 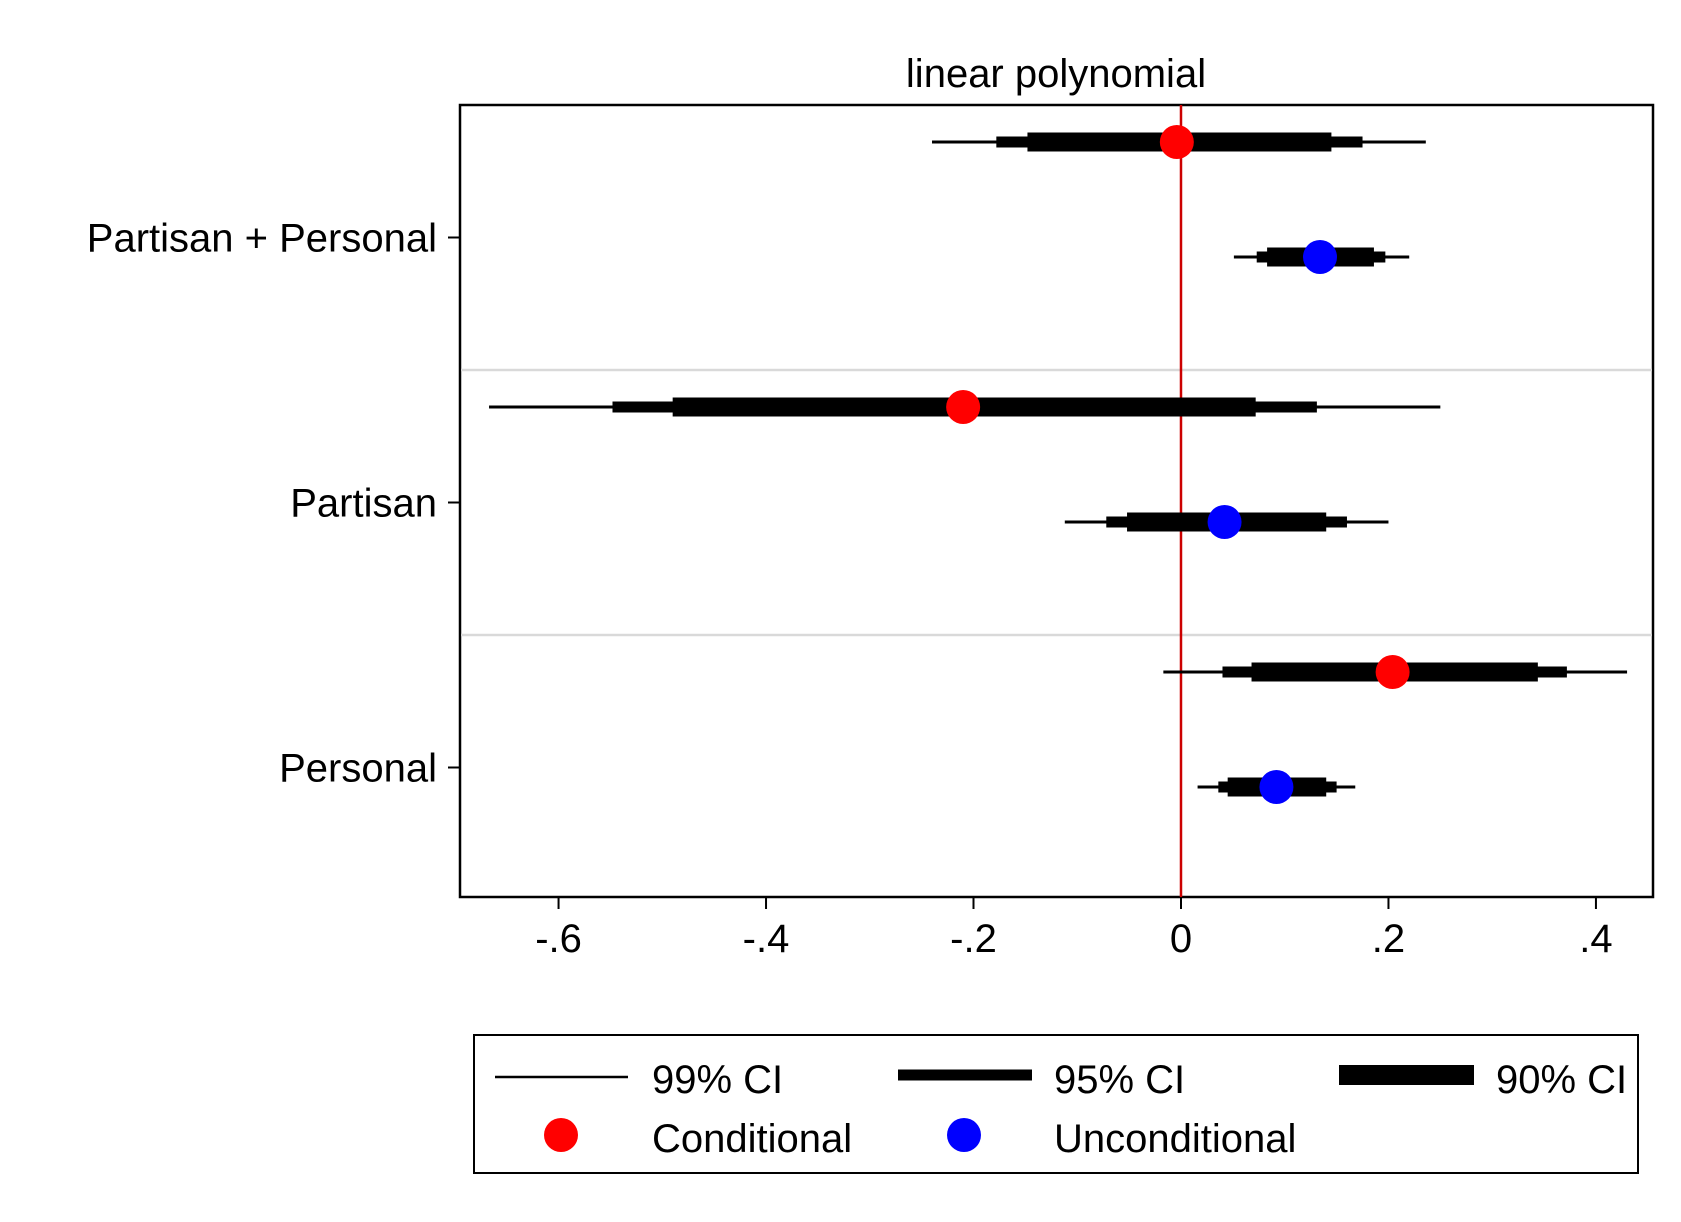 What do you see at coordinates (752, 1139) in the screenshot?
I see `legend-conditional-label: Conditional` at bounding box center [752, 1139].